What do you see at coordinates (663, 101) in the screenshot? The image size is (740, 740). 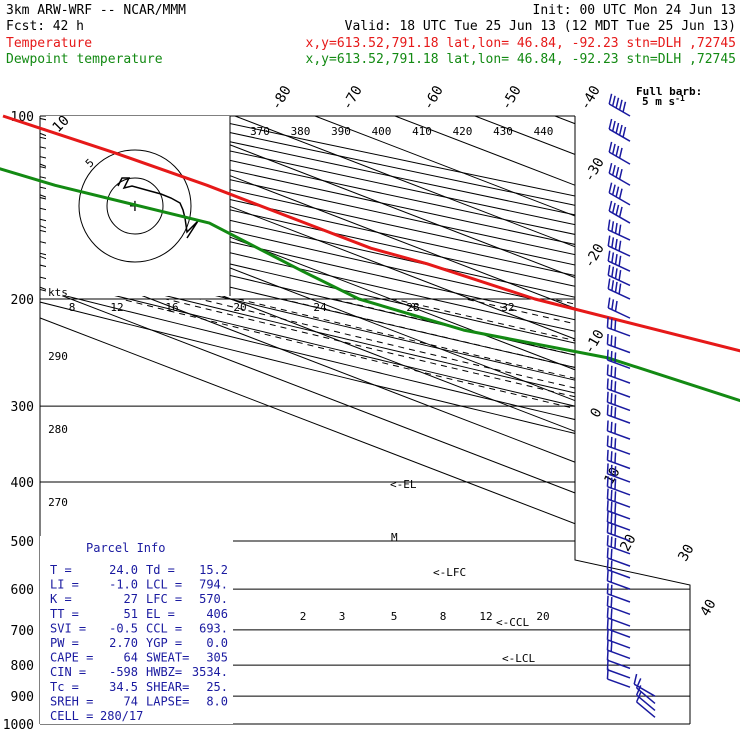 I see `barb-legend-line2: 5 m s-1` at bounding box center [663, 101].